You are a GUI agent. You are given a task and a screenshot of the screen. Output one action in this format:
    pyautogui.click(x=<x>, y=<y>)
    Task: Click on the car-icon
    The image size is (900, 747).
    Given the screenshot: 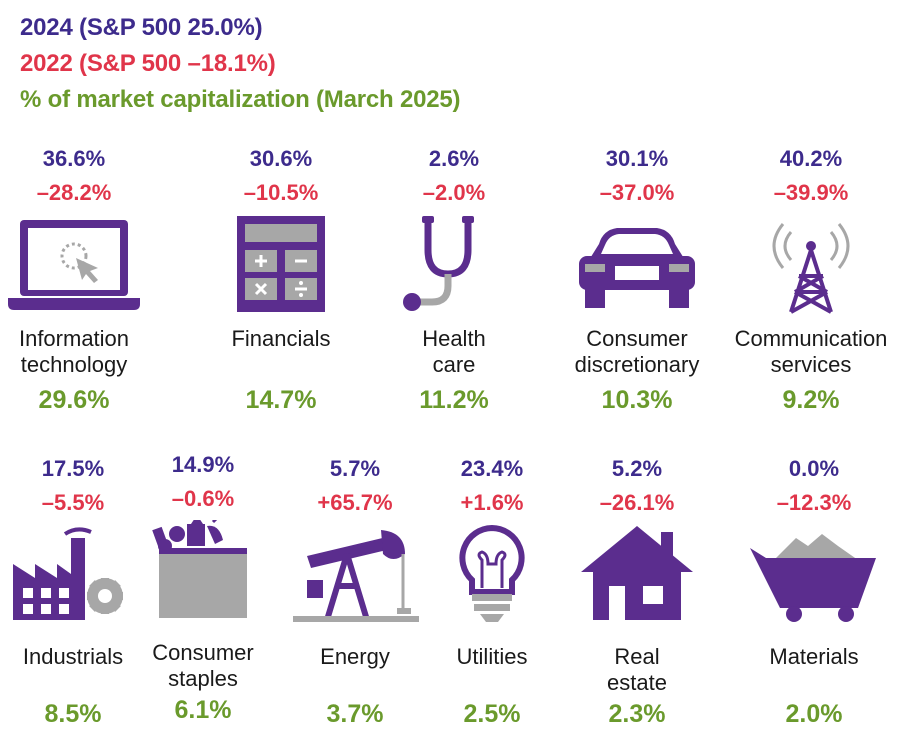 What is the action you would take?
    pyautogui.click(x=637, y=266)
    